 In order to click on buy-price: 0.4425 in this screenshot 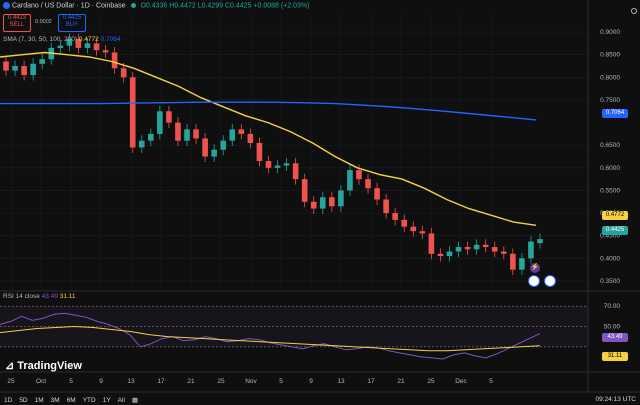, I will do `click(72, 18)`.